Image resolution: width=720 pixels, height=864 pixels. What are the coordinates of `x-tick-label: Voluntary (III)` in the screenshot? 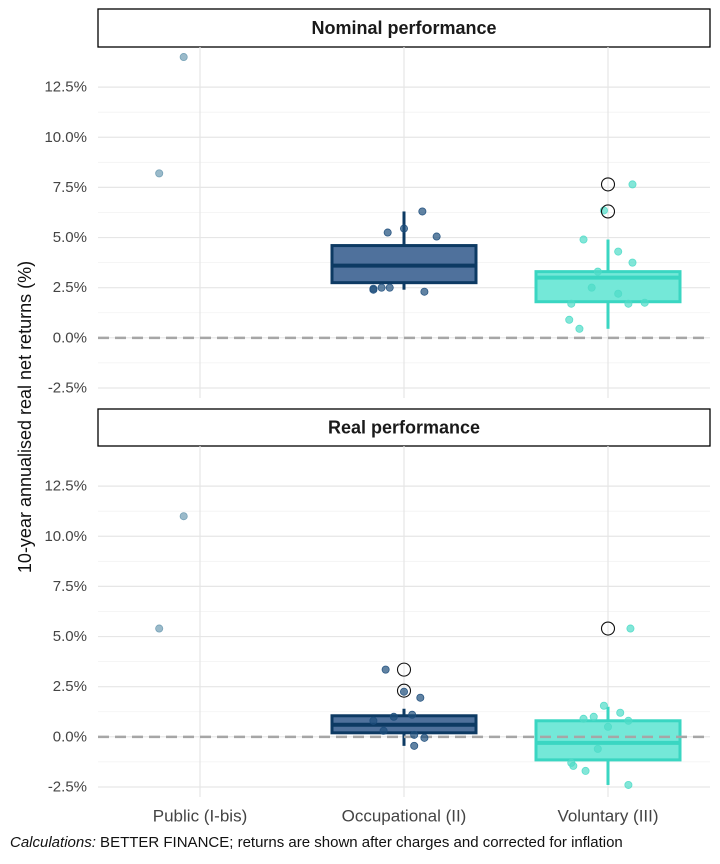 It's located at (607, 816).